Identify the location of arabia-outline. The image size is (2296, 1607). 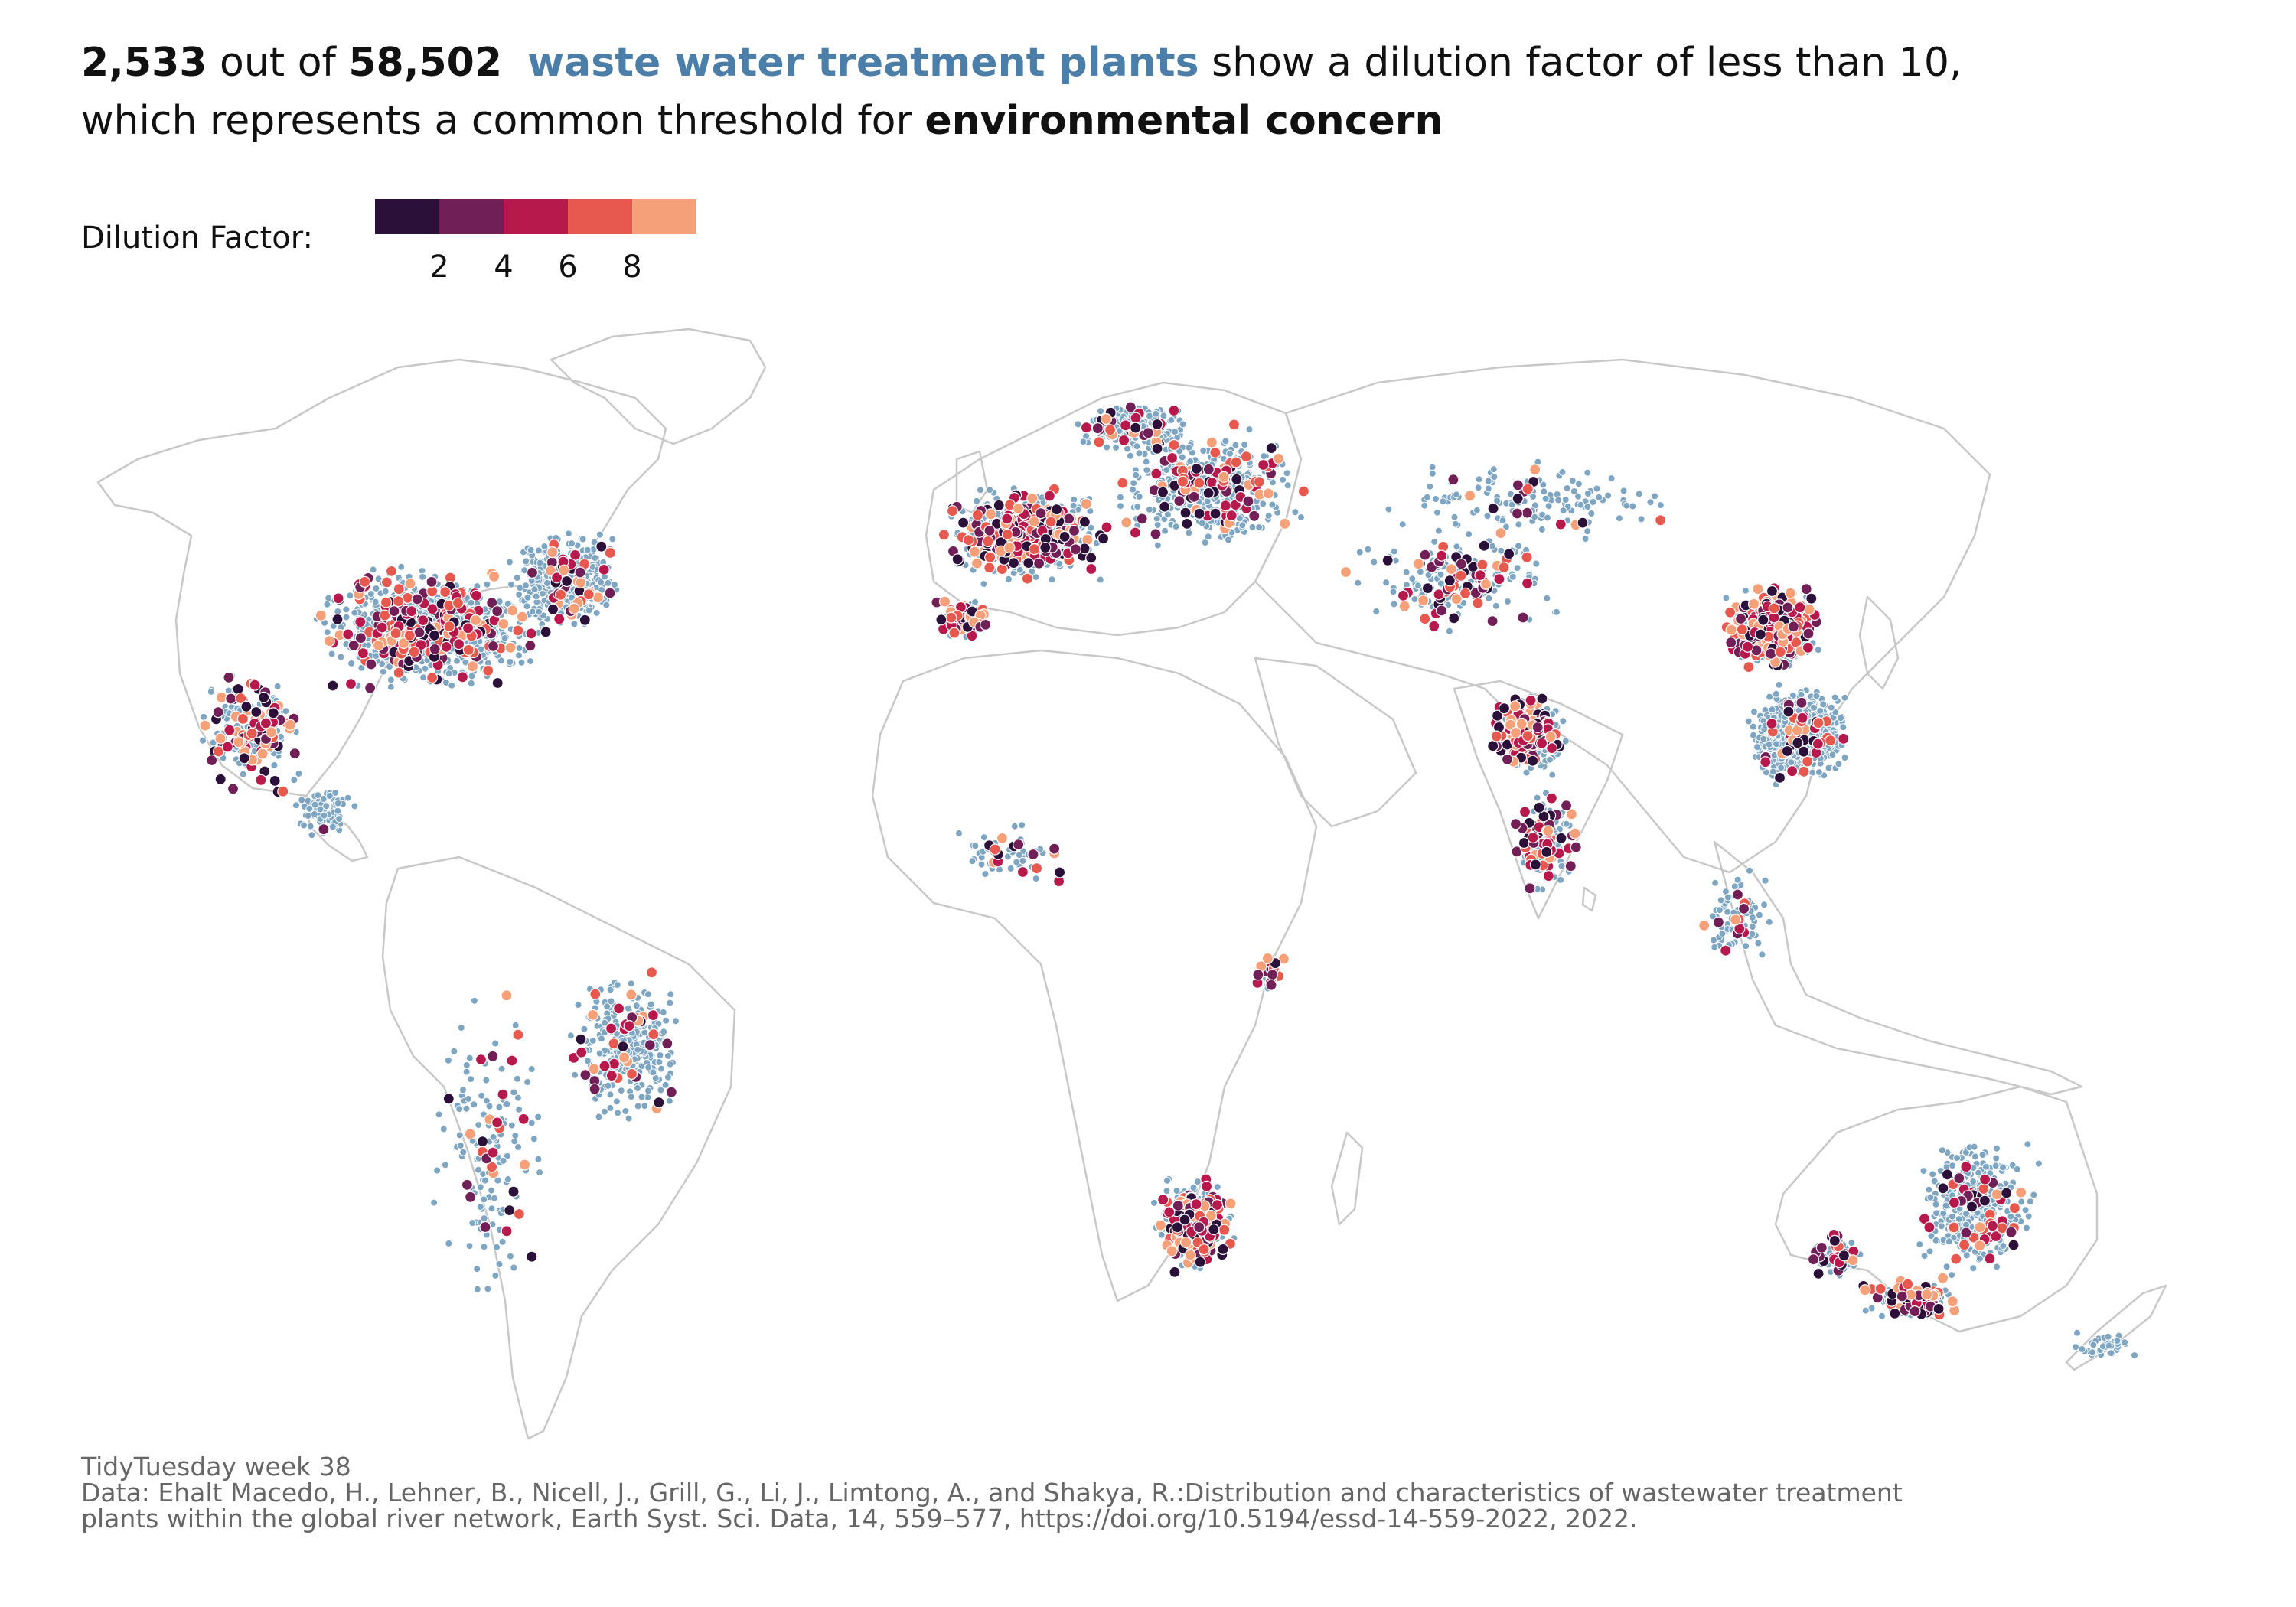
(1335, 742).